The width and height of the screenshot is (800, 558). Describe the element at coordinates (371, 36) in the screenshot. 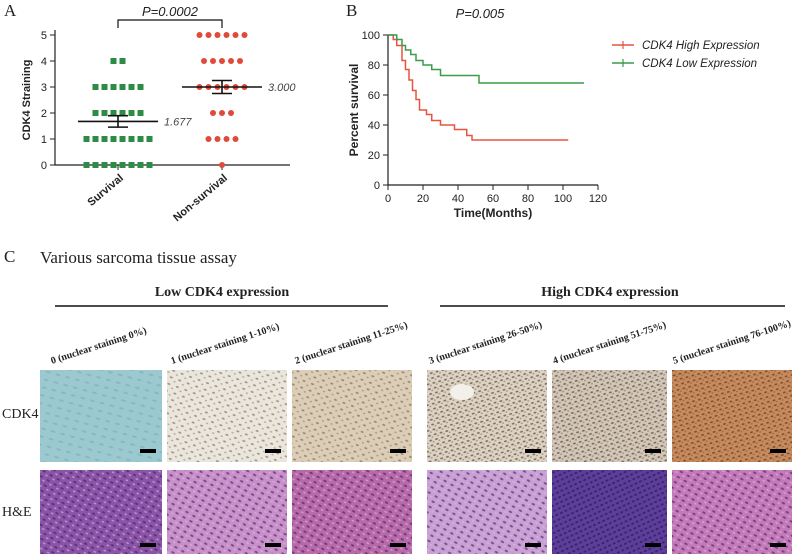

I see `y-tick-label: 100` at that location.